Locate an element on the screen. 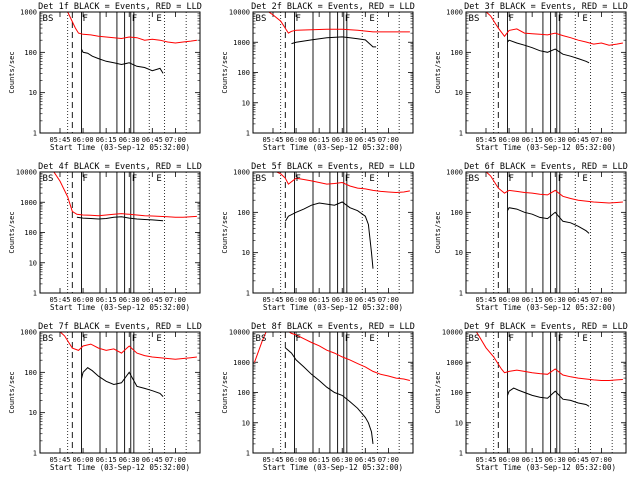 The image size is (640, 480). panel-title: Det 9f BLACK = Events, RED = LLD is located at coordinates (546, 327).